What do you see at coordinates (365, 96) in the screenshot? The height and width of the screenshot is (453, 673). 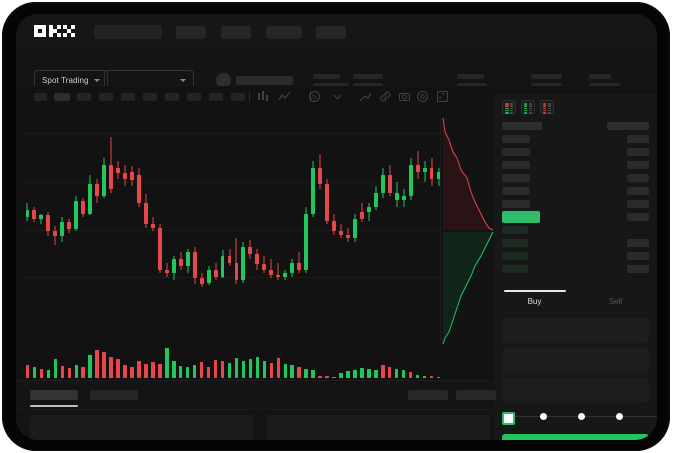 I see `trend-line-icon` at bounding box center [365, 96].